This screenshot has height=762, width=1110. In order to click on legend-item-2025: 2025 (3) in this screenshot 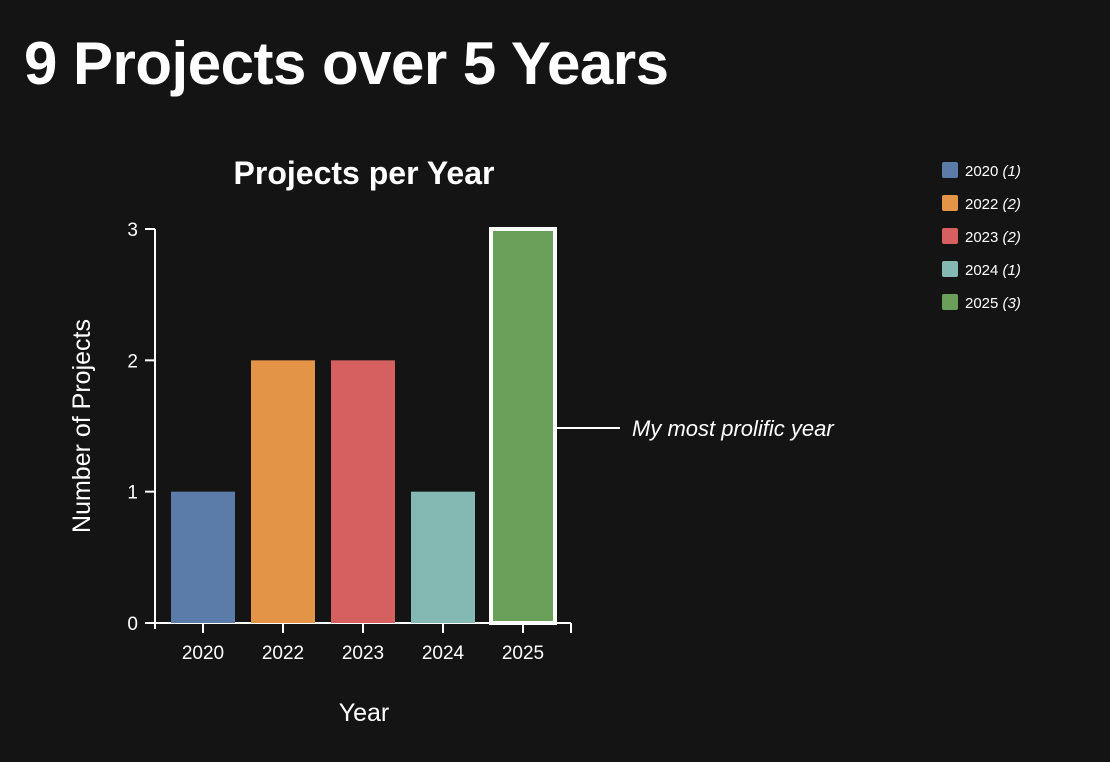, I will do `click(981, 303)`.